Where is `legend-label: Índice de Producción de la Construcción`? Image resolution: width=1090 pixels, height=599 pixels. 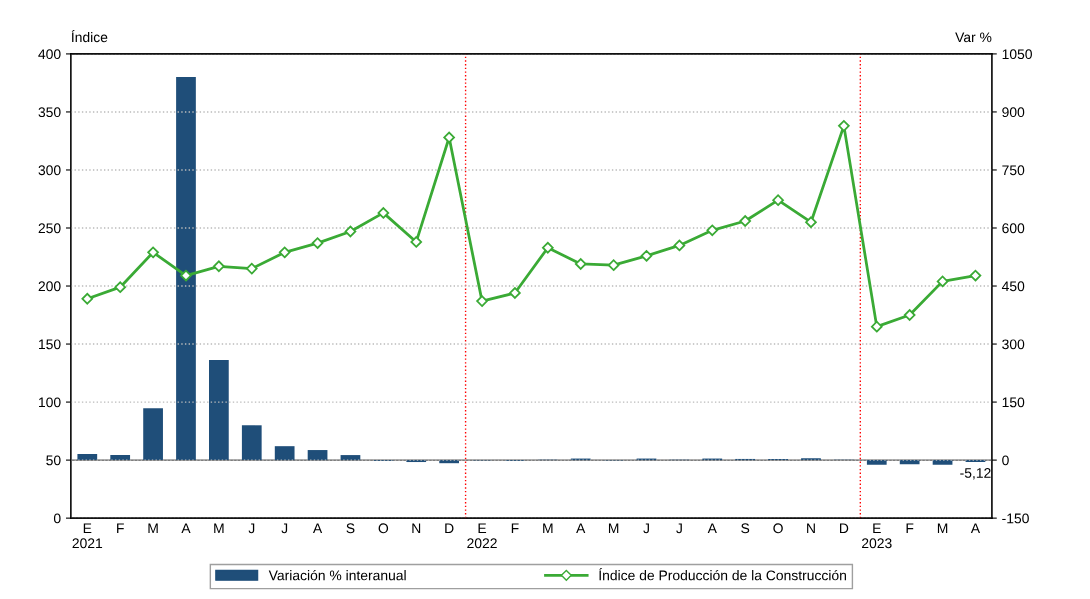
legend-label: Índice de Producción de la Construcción is located at coordinates (722, 574).